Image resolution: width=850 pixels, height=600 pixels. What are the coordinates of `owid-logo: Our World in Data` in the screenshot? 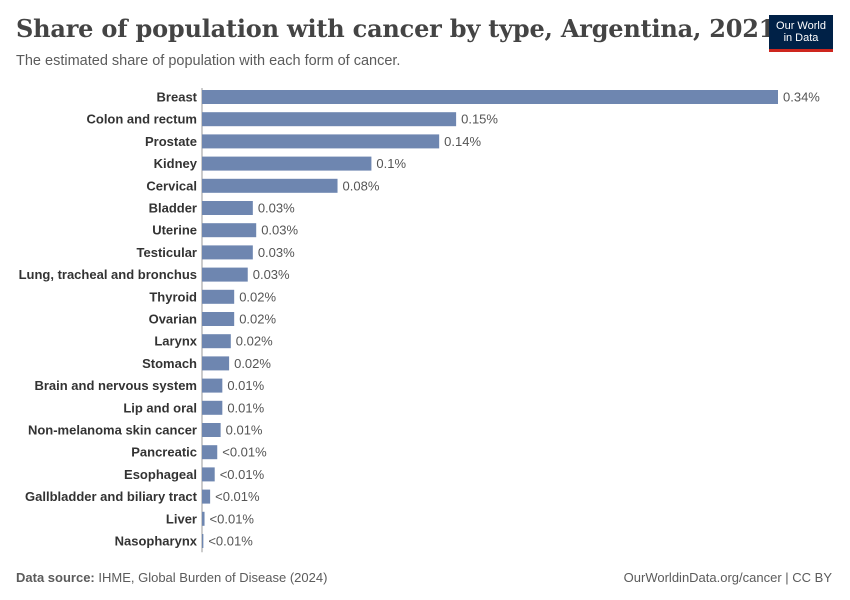 It's located at (801, 33).